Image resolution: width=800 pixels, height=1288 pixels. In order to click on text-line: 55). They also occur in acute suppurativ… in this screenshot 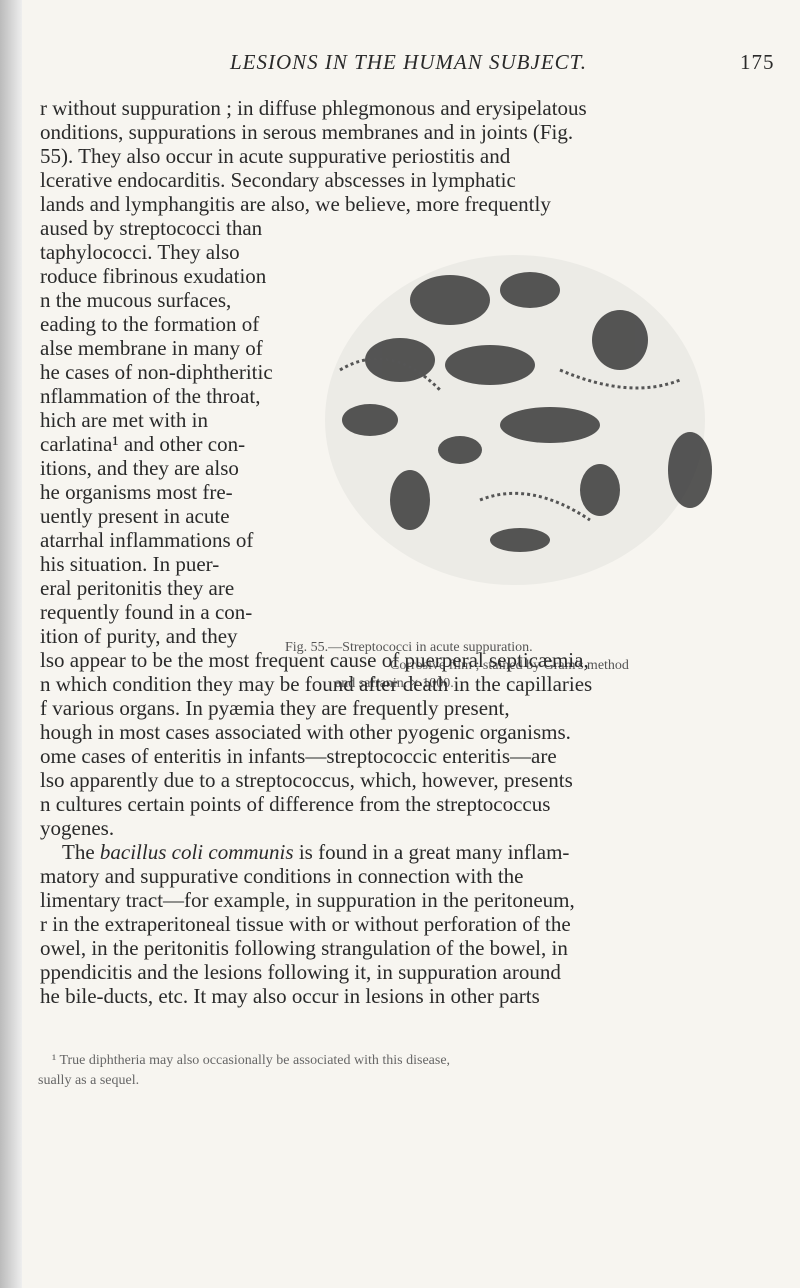, I will do `click(275, 156)`.